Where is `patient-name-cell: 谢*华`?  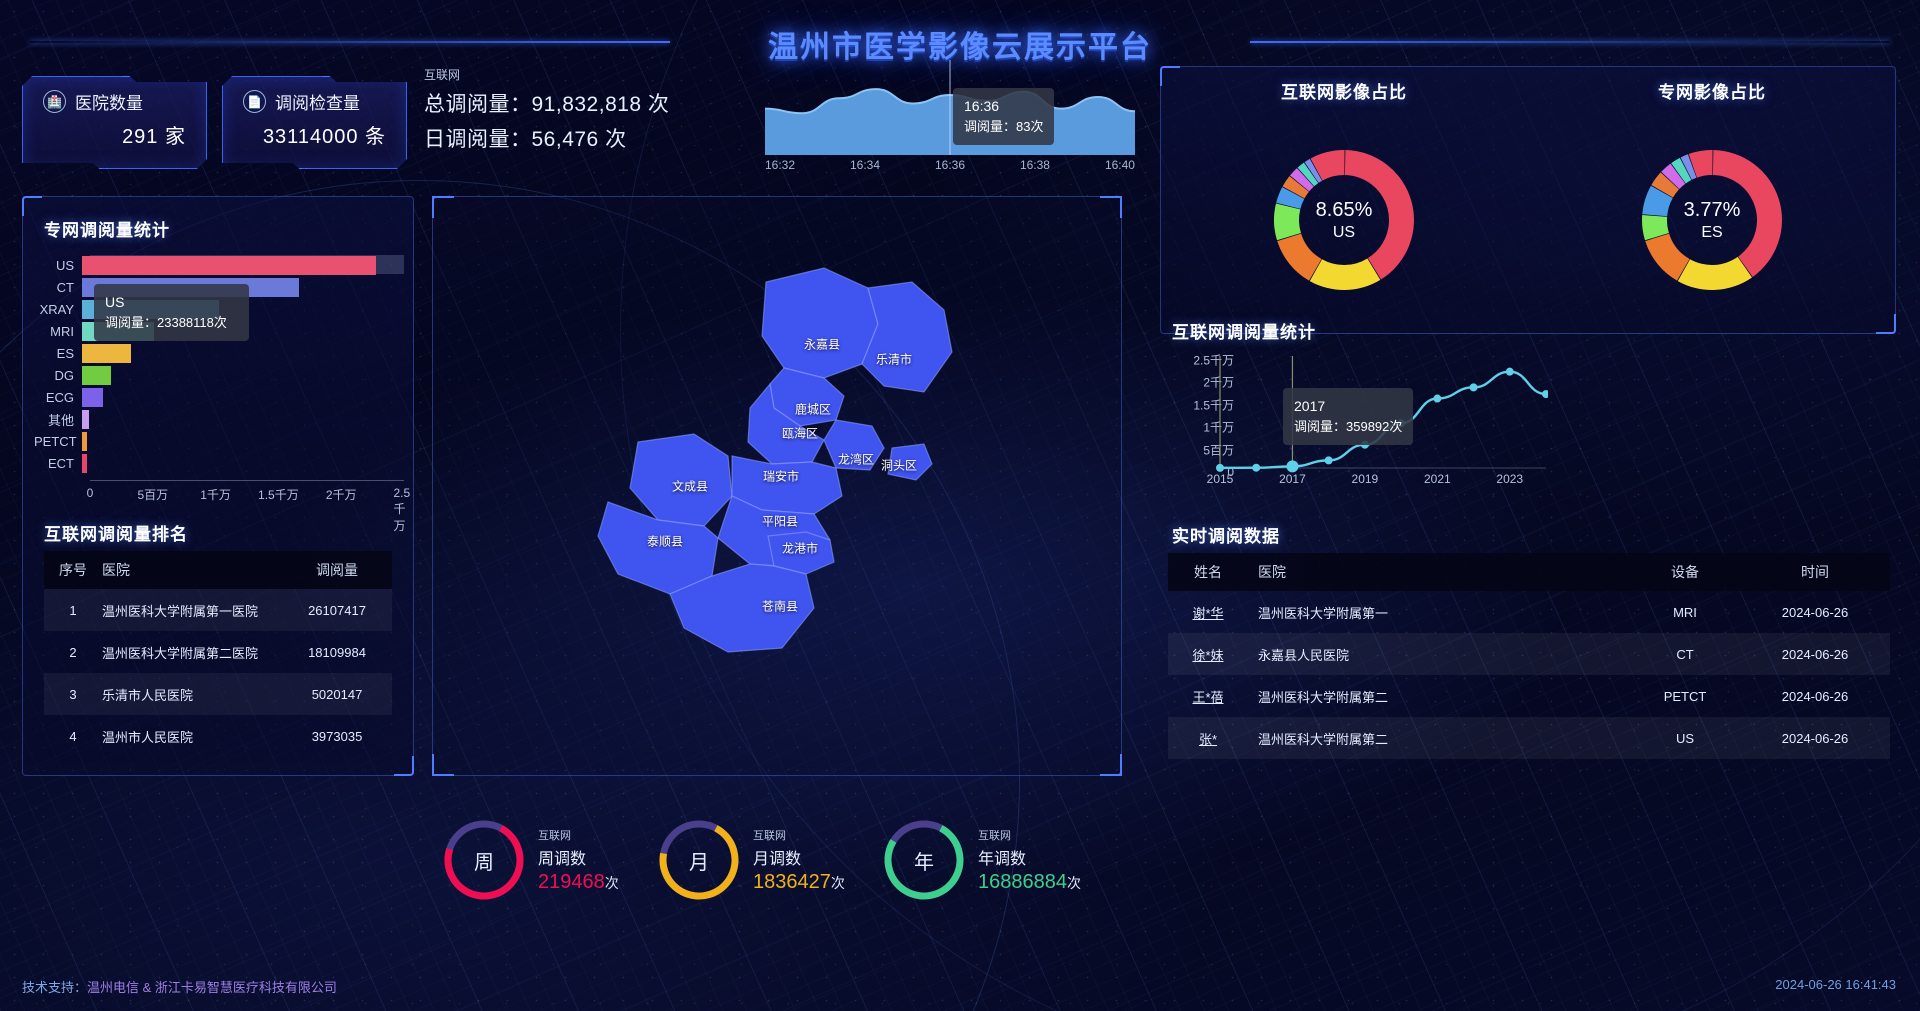
patient-name-cell: 谢*华 is located at coordinates (1208, 613).